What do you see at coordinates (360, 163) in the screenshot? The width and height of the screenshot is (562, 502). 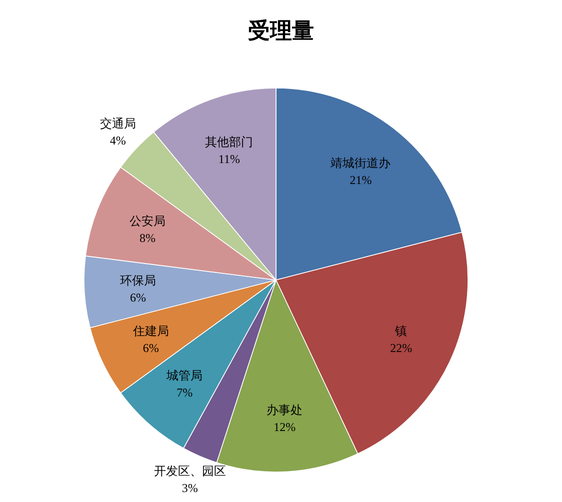 I see `slice-label: 靖城街道办` at bounding box center [360, 163].